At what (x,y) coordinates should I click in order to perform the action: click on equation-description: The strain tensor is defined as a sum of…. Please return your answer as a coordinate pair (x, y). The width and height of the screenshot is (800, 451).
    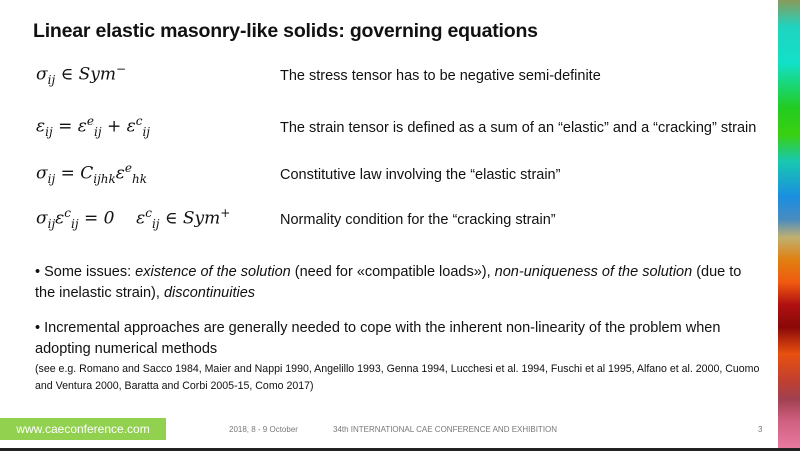
    Looking at the image, I should click on (518, 128).